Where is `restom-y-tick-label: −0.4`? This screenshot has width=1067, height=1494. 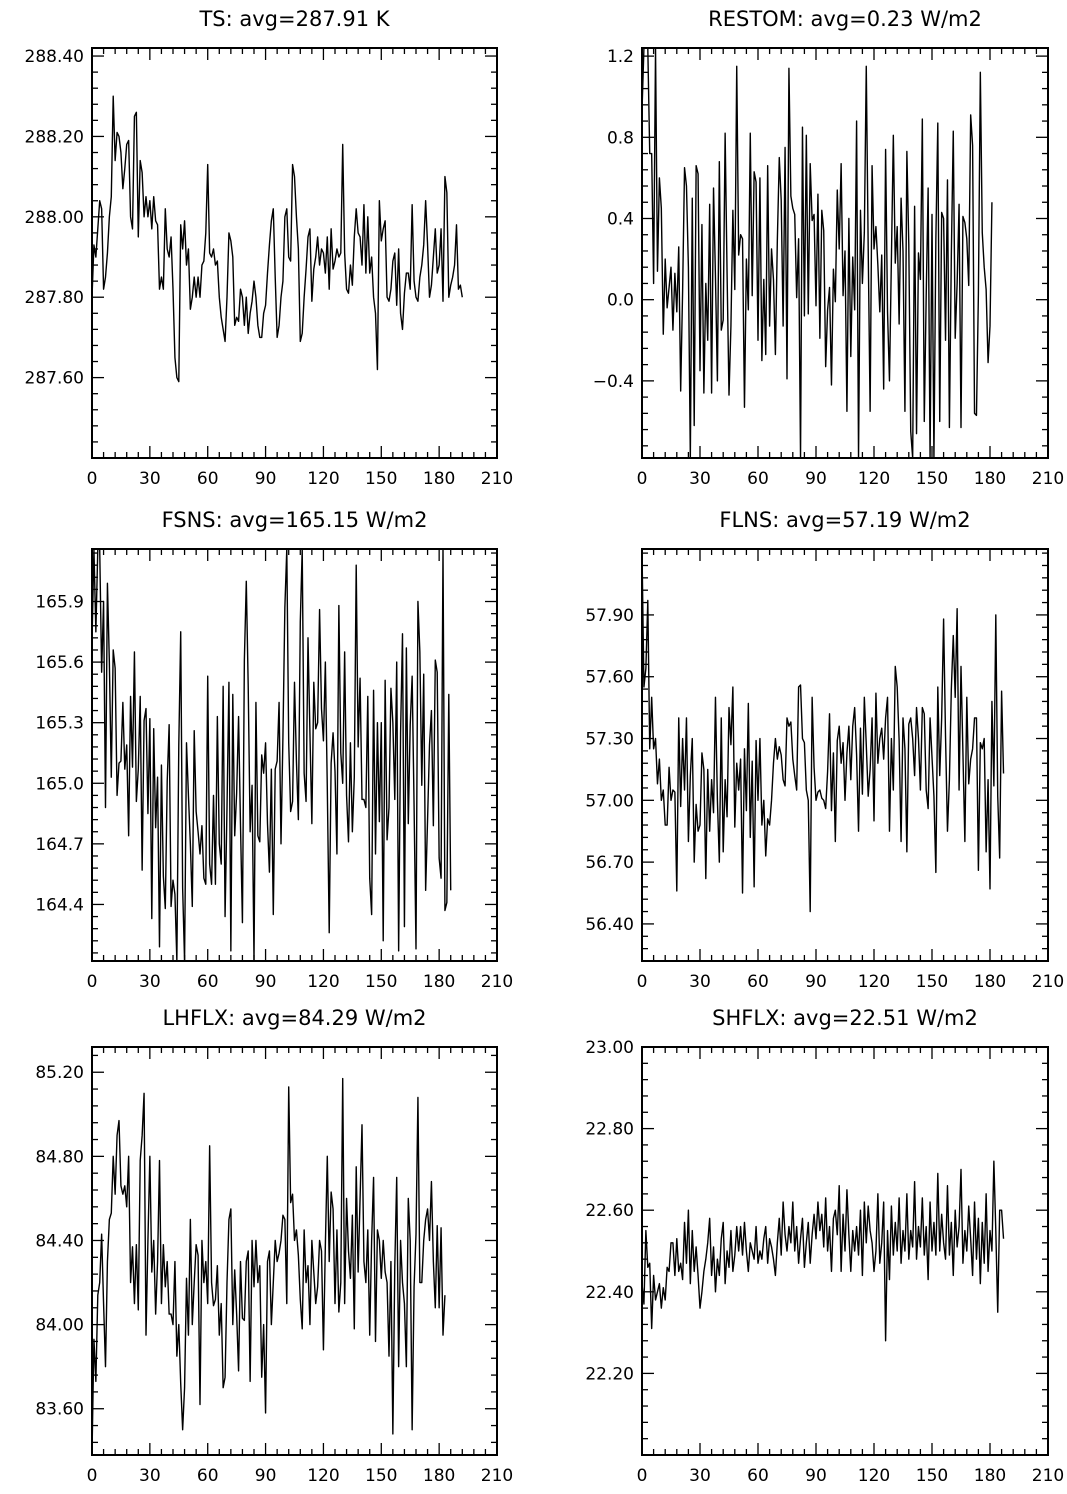
restom-y-tick-label: −0.4 is located at coordinates (613, 382).